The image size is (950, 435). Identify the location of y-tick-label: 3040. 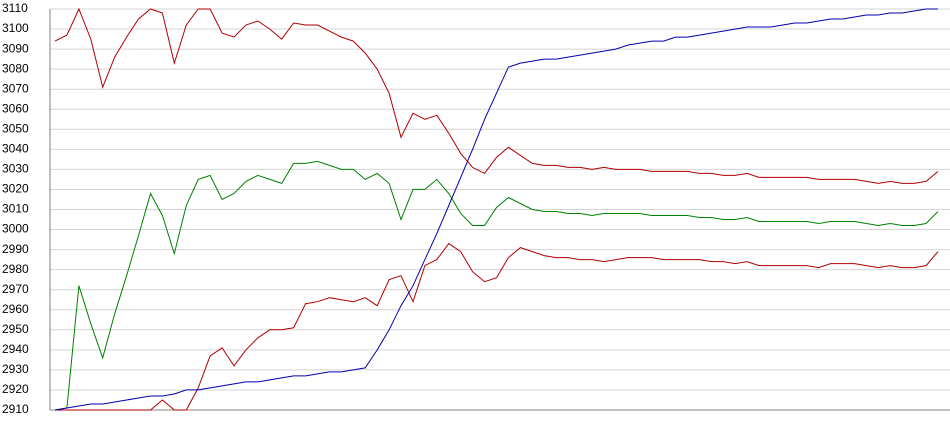
(15, 149).